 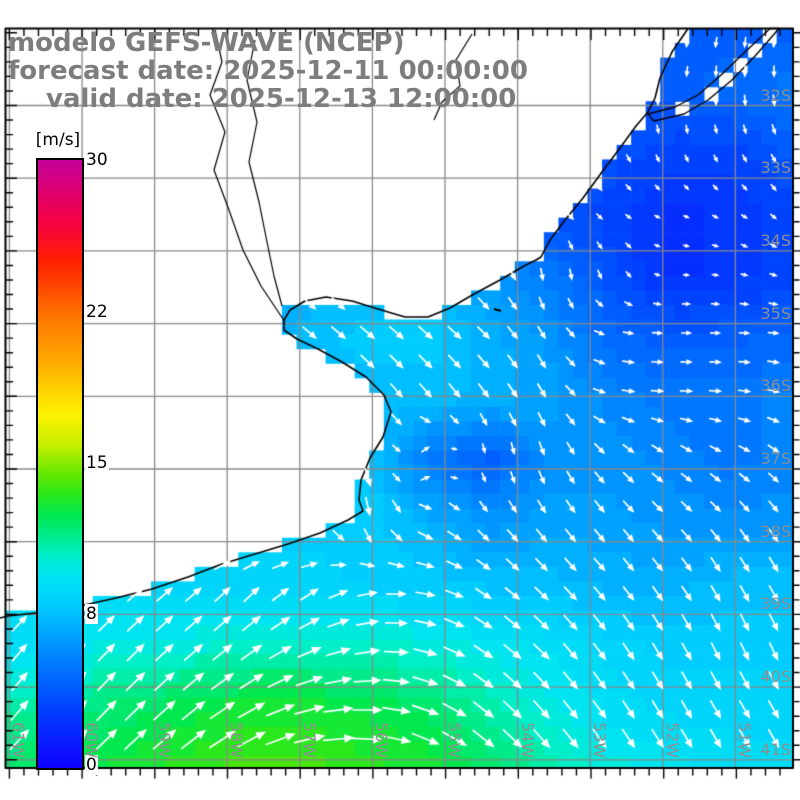 What do you see at coordinates (775, 240) in the screenshot?
I see `lat-label: 34S` at bounding box center [775, 240].